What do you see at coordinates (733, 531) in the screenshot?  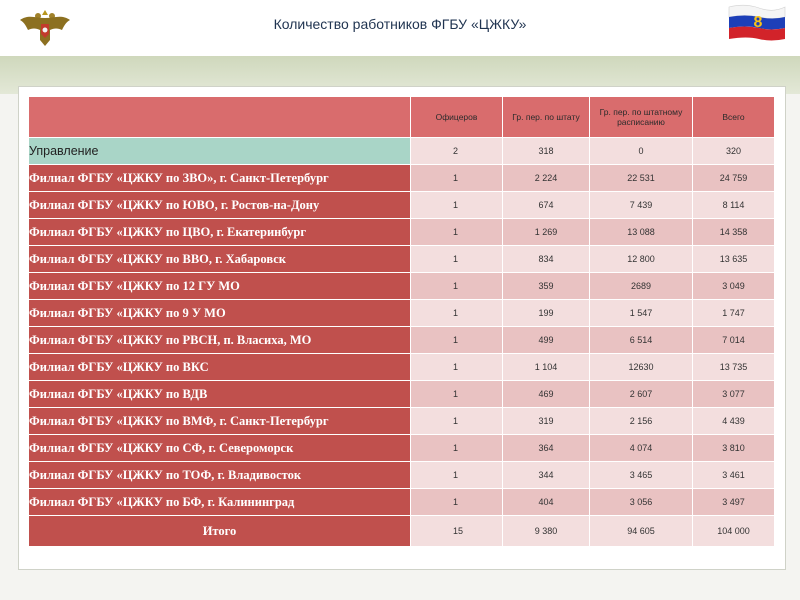 I see `total-cell-total: 104 000` at bounding box center [733, 531].